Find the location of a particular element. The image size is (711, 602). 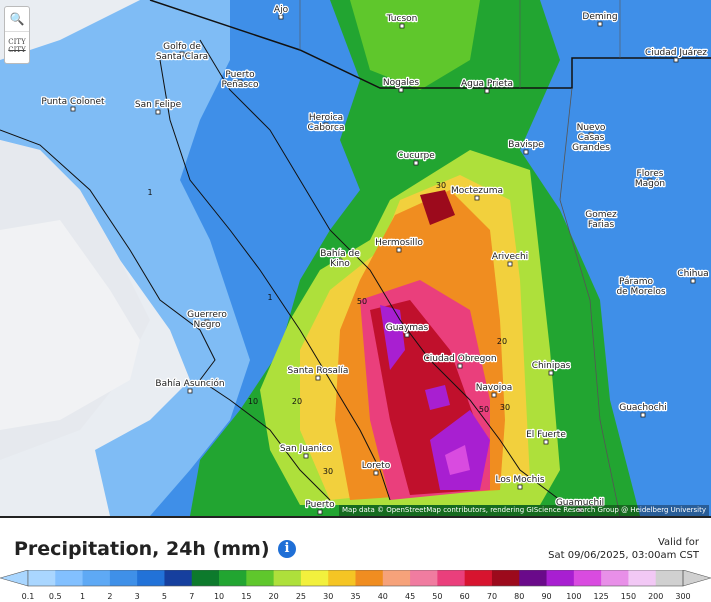

city-label: Santa Rosalía is located at coordinates (318, 371).